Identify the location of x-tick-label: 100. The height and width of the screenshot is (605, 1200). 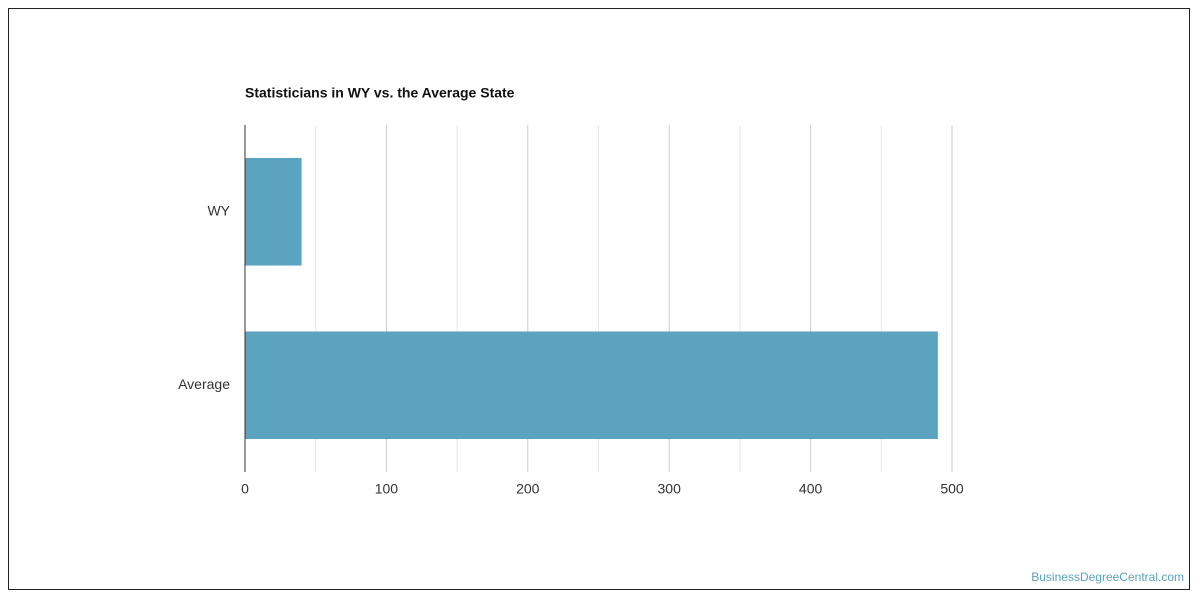
(387, 489).